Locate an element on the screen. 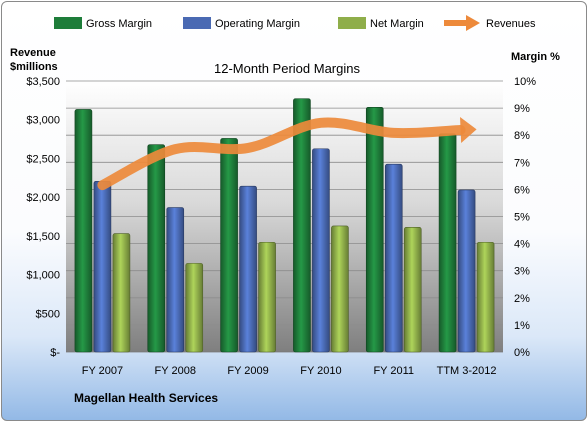  legend-label-net-margin: Net Margin is located at coordinates (397, 24).